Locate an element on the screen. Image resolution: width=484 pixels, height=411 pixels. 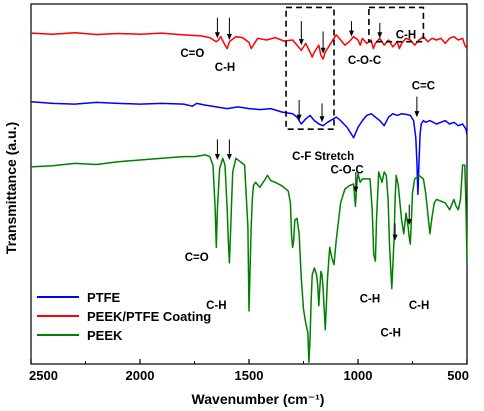
legend-label: PEEK is located at coordinates (105, 335).